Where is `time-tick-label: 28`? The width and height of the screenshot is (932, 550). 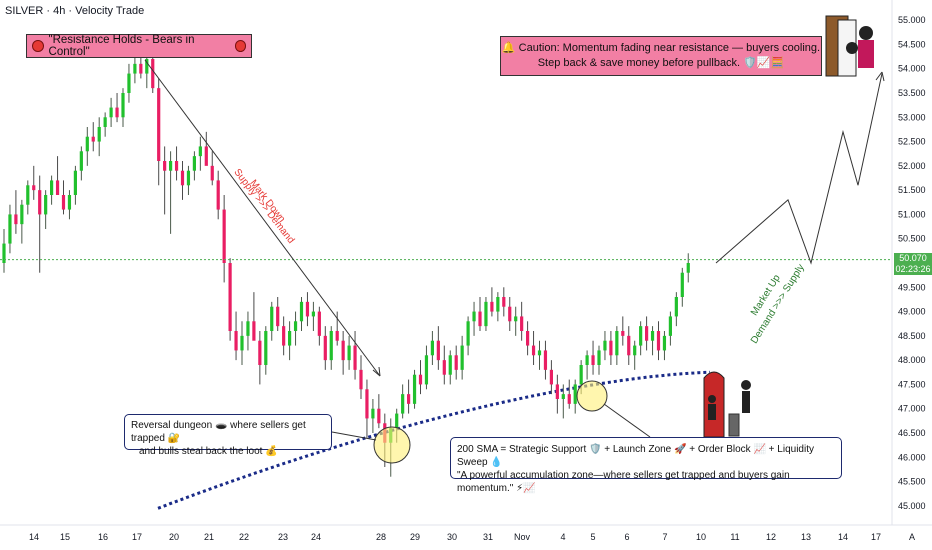
time-tick-label: 28 is located at coordinates (381, 537).